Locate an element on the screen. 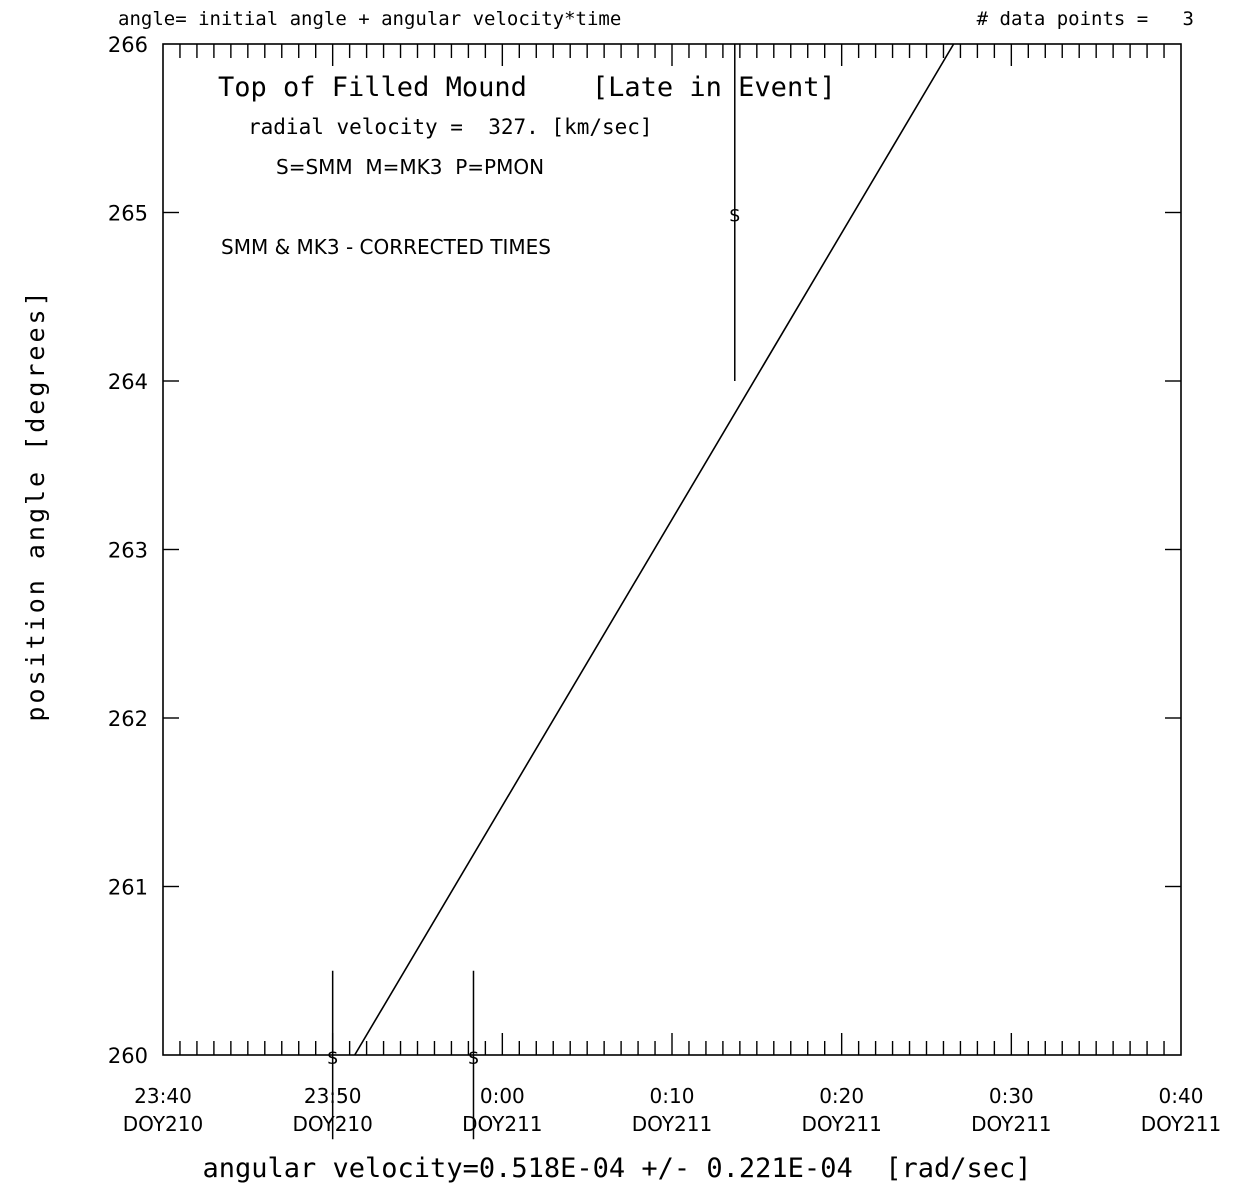 The height and width of the screenshot is (1186, 1234). x-tick-label-time: 0:30 is located at coordinates (1011, 1096).